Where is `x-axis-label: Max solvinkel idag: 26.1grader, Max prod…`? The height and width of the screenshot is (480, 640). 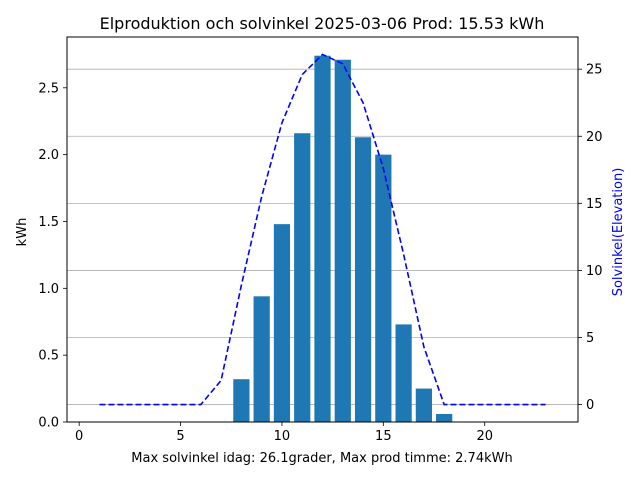 x-axis-label: Max solvinkel idag: 26.1grader, Max prod… is located at coordinates (321, 458).